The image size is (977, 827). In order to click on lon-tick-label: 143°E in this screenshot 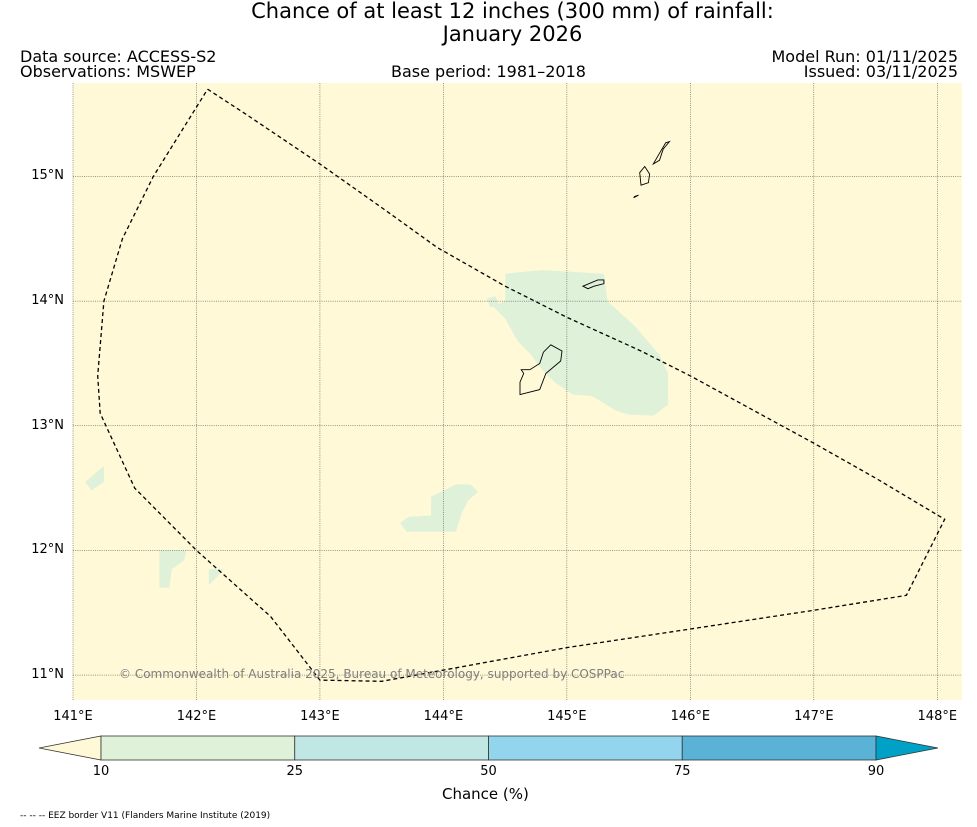, I will do `click(320, 716)`.